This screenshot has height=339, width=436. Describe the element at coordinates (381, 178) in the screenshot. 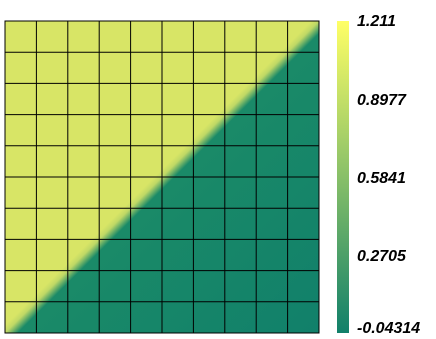

I see `colorbar-tick-label: 0.5841` at that location.